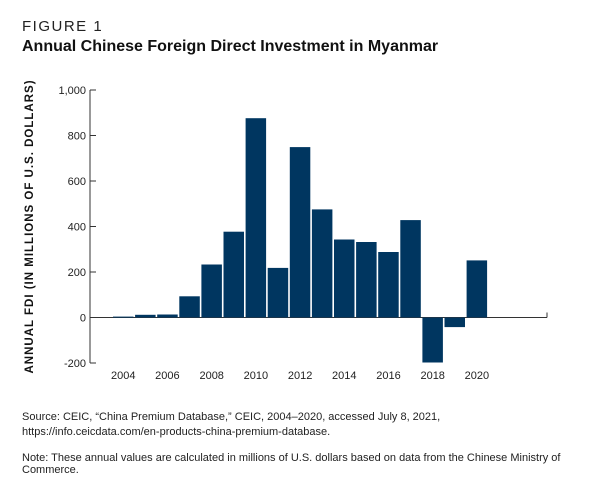 The width and height of the screenshot is (602, 485). I want to click on bar-2012, so click(300, 232).